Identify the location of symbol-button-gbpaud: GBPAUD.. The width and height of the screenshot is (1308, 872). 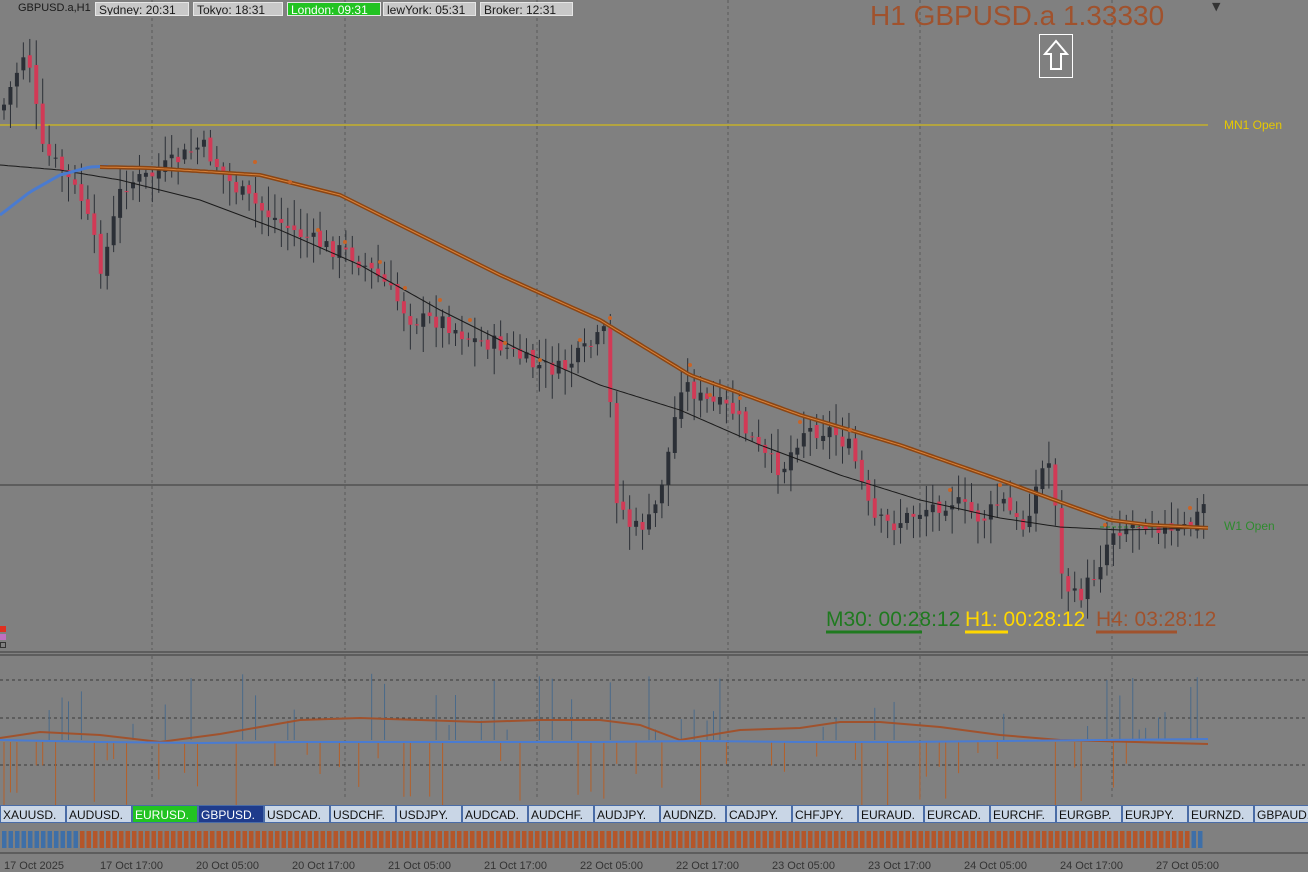
(1281, 814).